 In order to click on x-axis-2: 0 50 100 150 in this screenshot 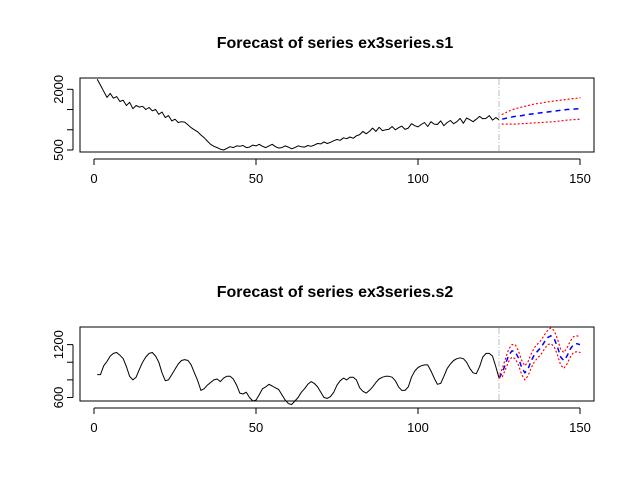, I will do `click(340, 421)`.